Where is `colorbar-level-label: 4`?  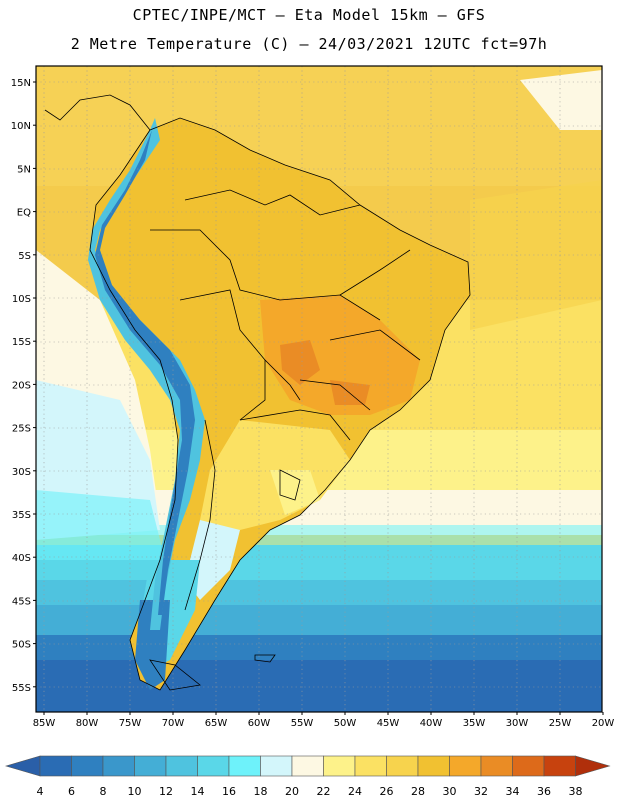 colorbar-level-label: 4 is located at coordinates (40, 791).